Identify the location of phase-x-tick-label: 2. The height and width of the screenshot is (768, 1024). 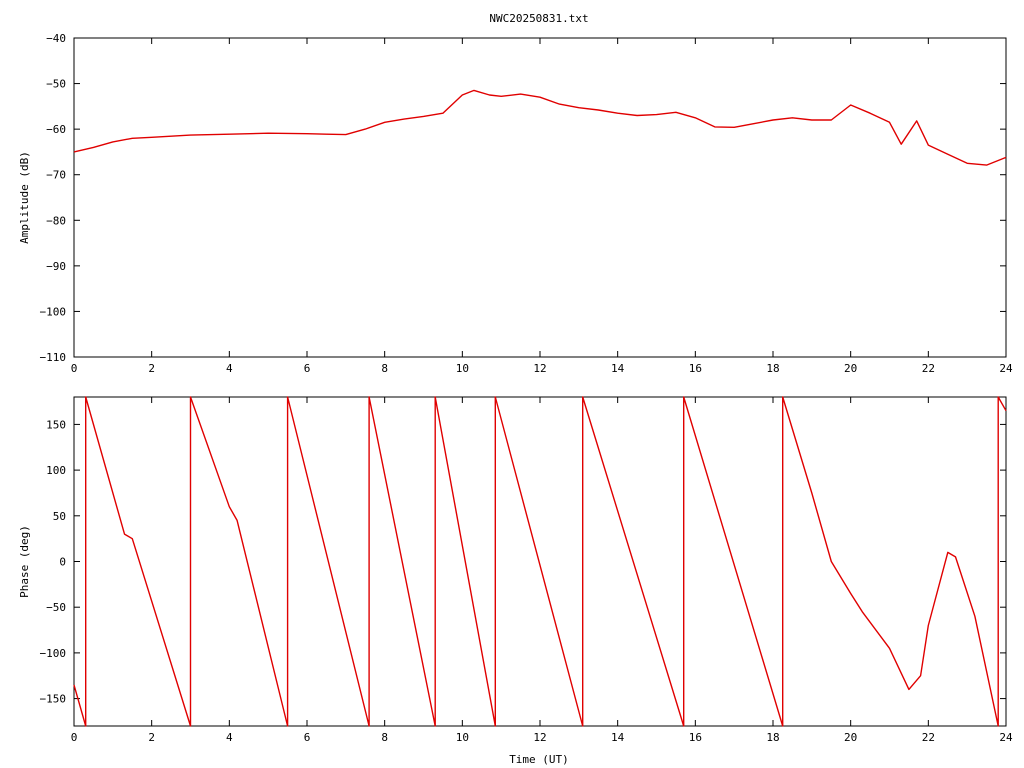
(151, 737).